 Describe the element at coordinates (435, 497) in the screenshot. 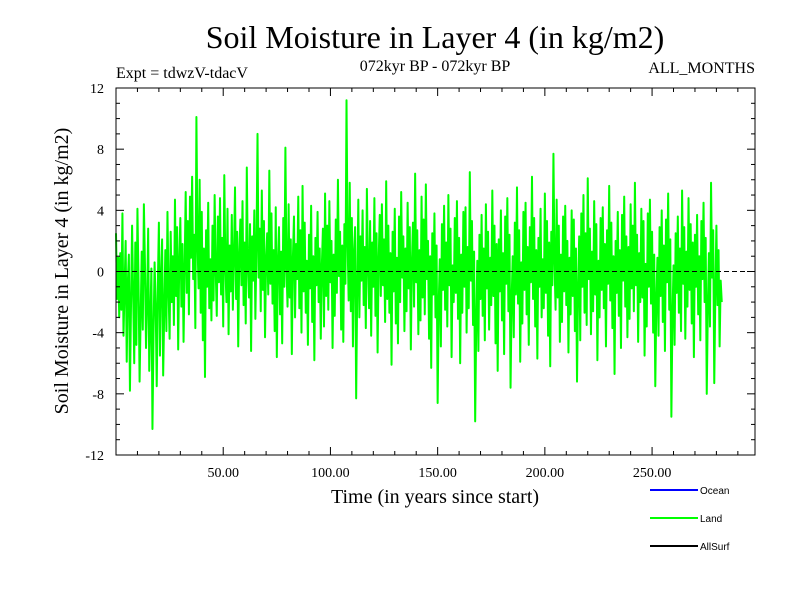

I see `x-axis-label: Time (in years since start)` at that location.